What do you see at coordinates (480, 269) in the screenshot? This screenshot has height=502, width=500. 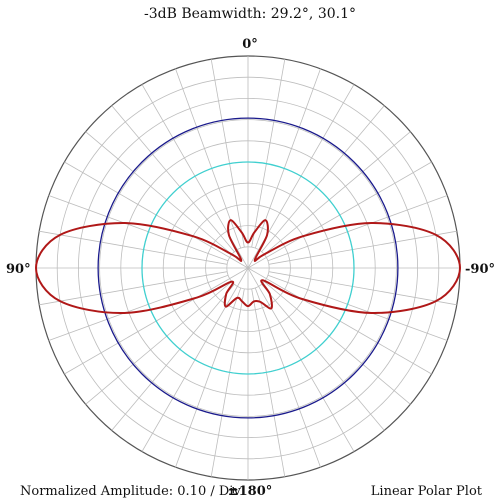 I see `angle-label-minus-90: -90°` at bounding box center [480, 269].